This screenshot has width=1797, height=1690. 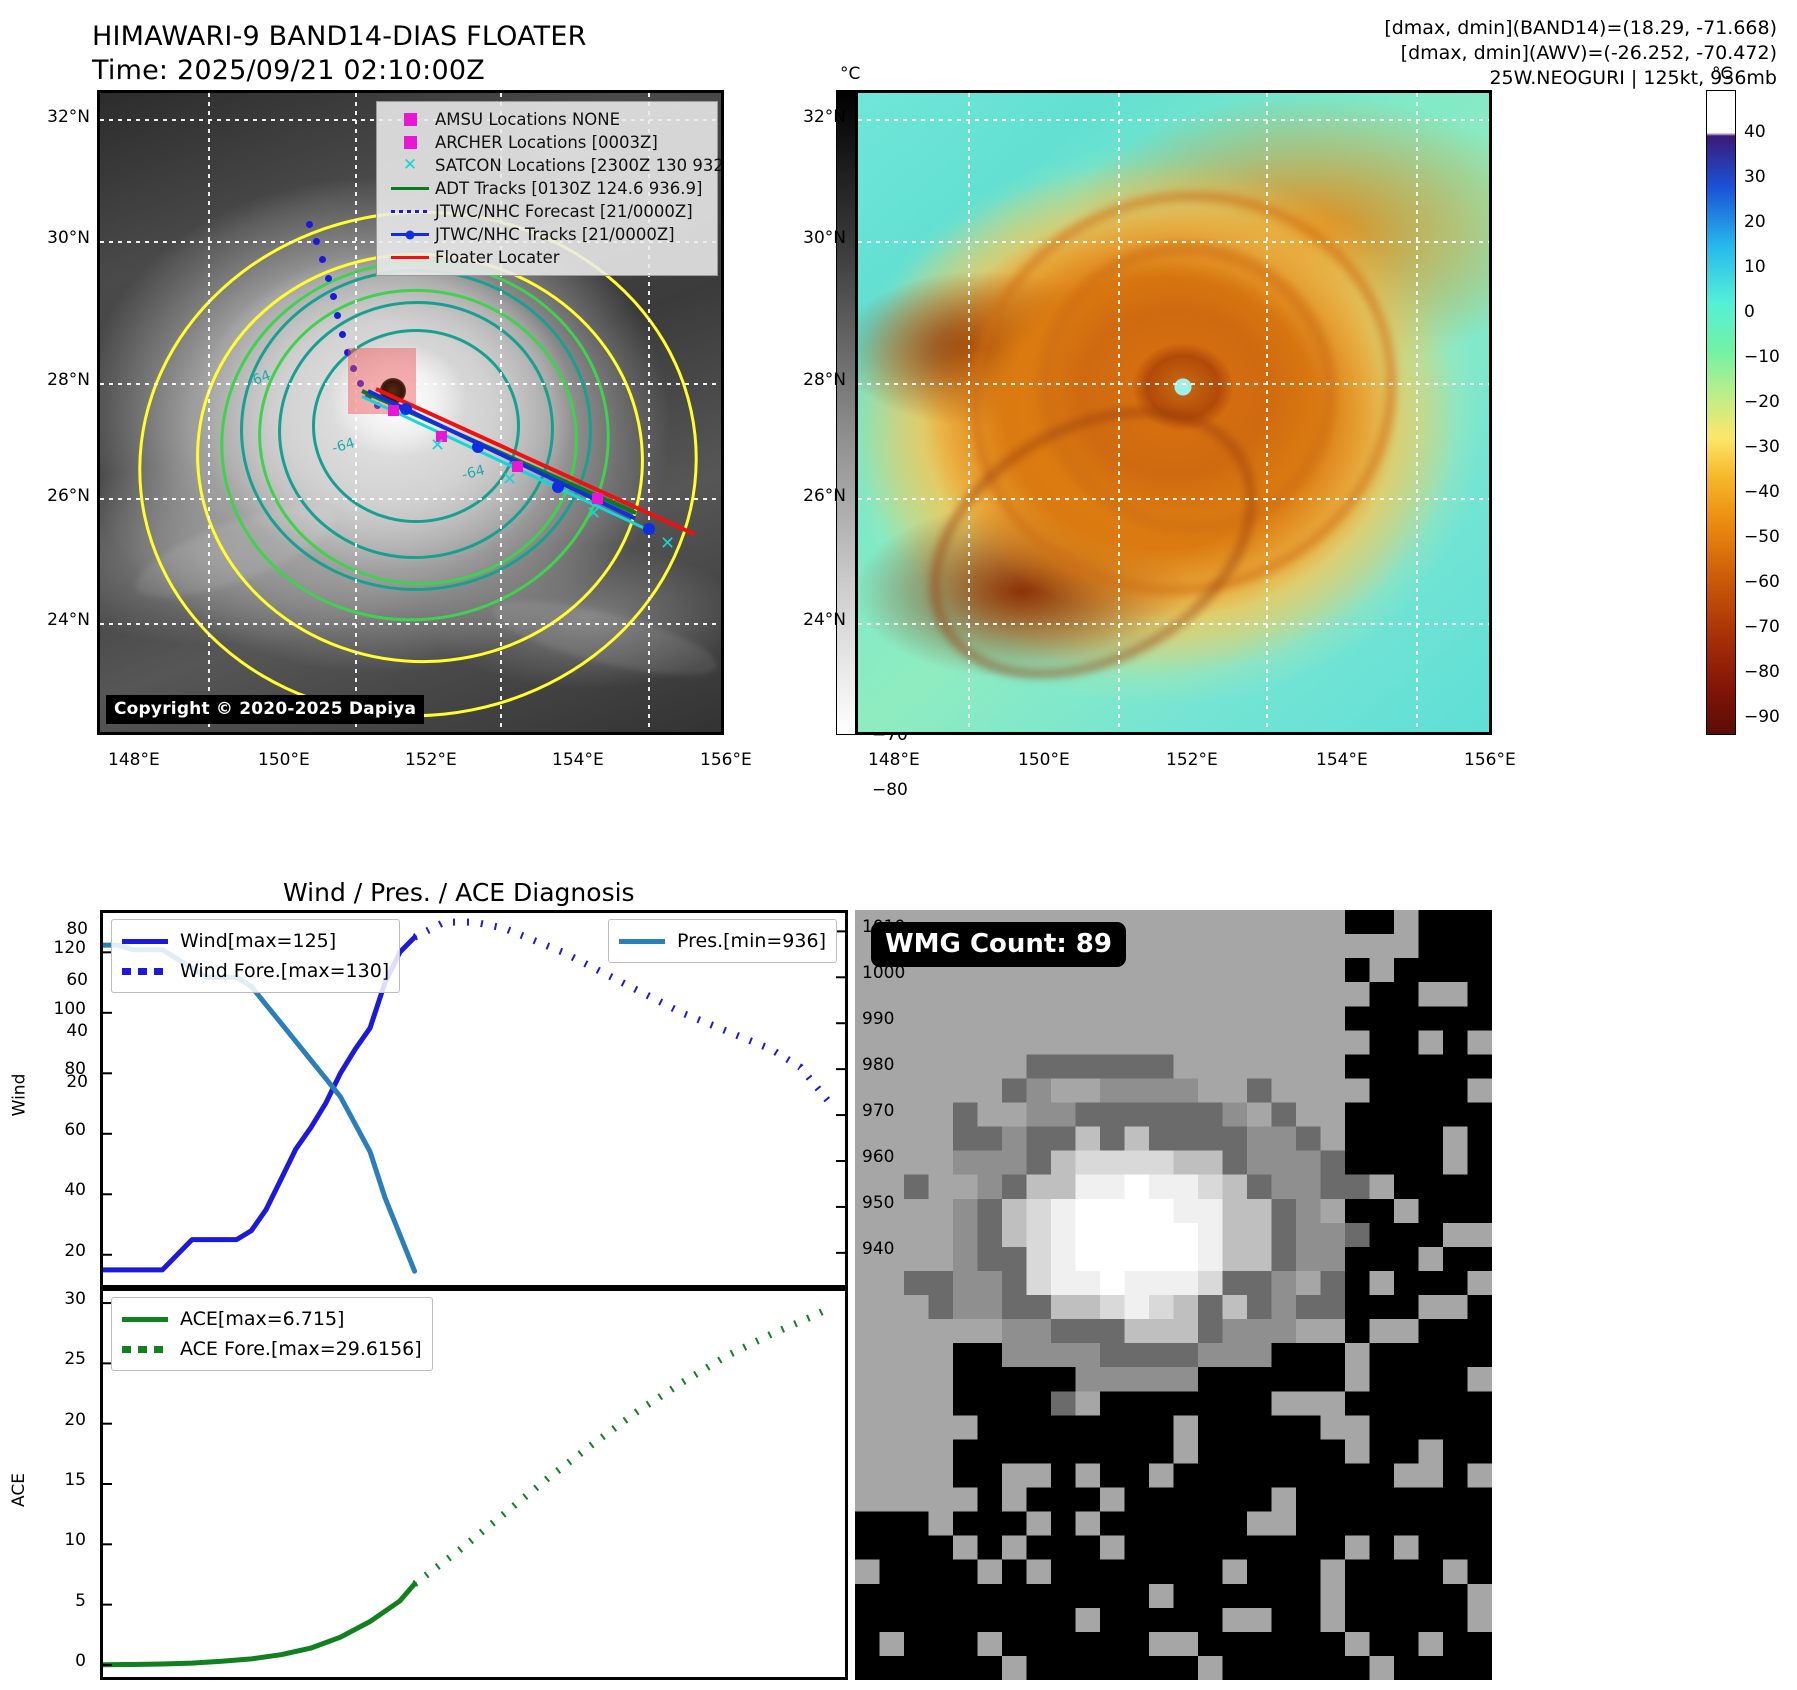 What do you see at coordinates (824, 117) in the screenshot?
I see `awv-lat-tick: 32°N` at bounding box center [824, 117].